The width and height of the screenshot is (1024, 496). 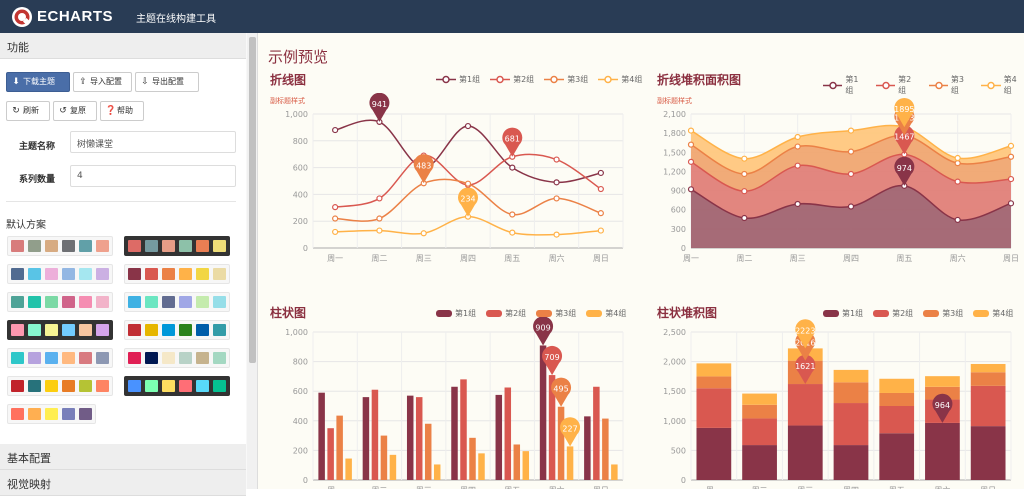 I want to click on refresh-button: ↻ 刷新, so click(x=28, y=111).